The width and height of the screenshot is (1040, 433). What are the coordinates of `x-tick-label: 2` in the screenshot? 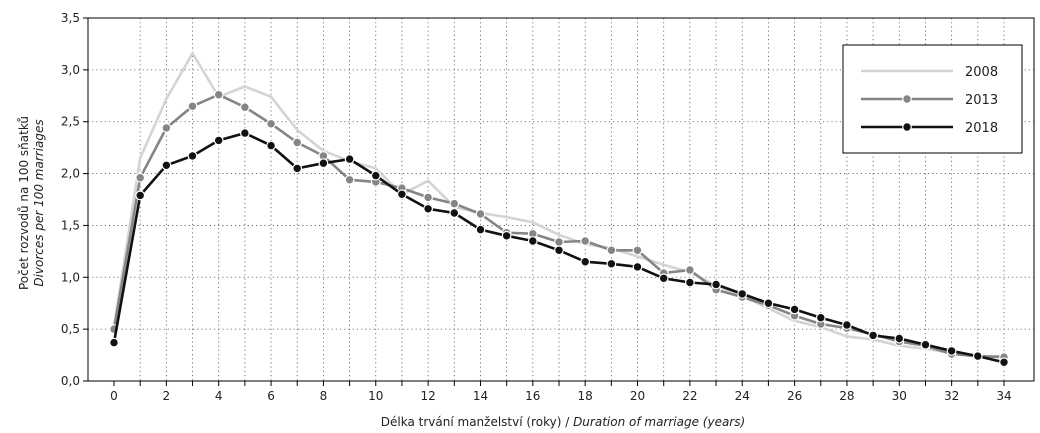 It's located at (167, 396).